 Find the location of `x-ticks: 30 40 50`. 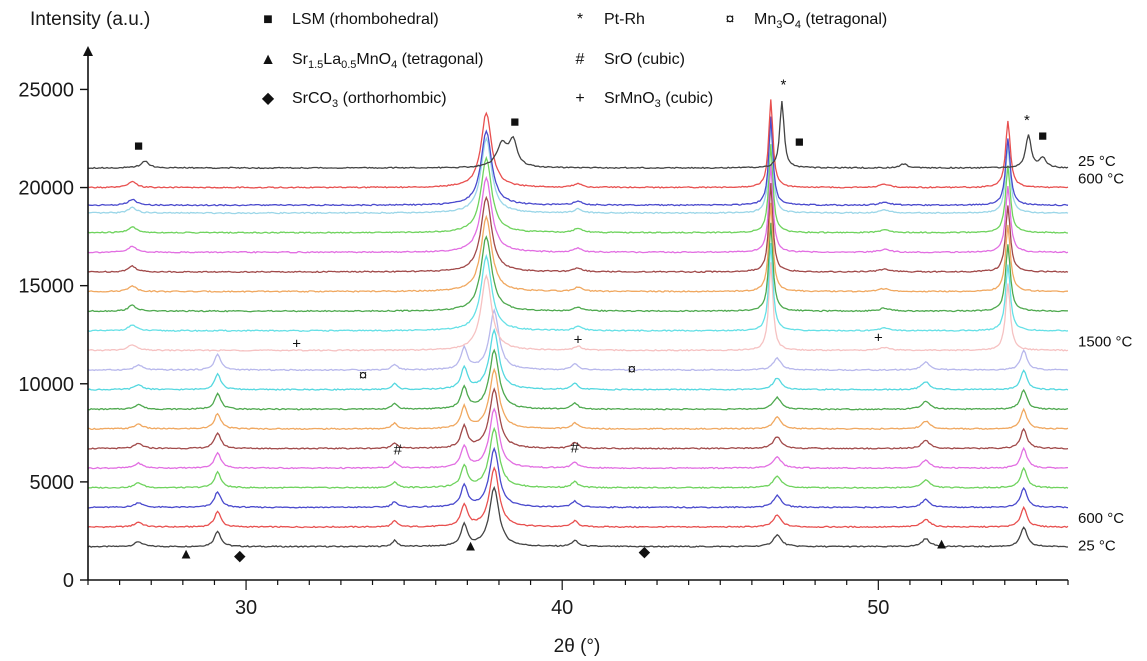

x-ticks: 30 40 50 is located at coordinates (578, 599).